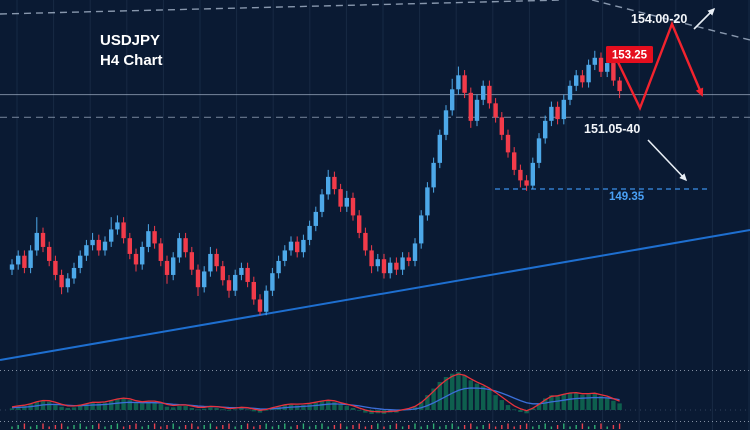 The height and width of the screenshot is (430, 750). What do you see at coordinates (130, 40) in the screenshot?
I see `symbol-title: USDJPY` at bounding box center [130, 40].